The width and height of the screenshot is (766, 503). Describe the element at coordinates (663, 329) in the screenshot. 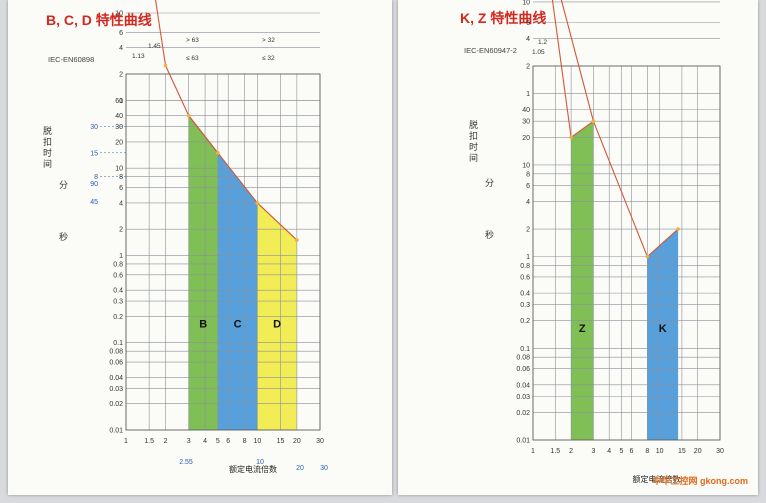

I see `band-label-K: K` at that location.